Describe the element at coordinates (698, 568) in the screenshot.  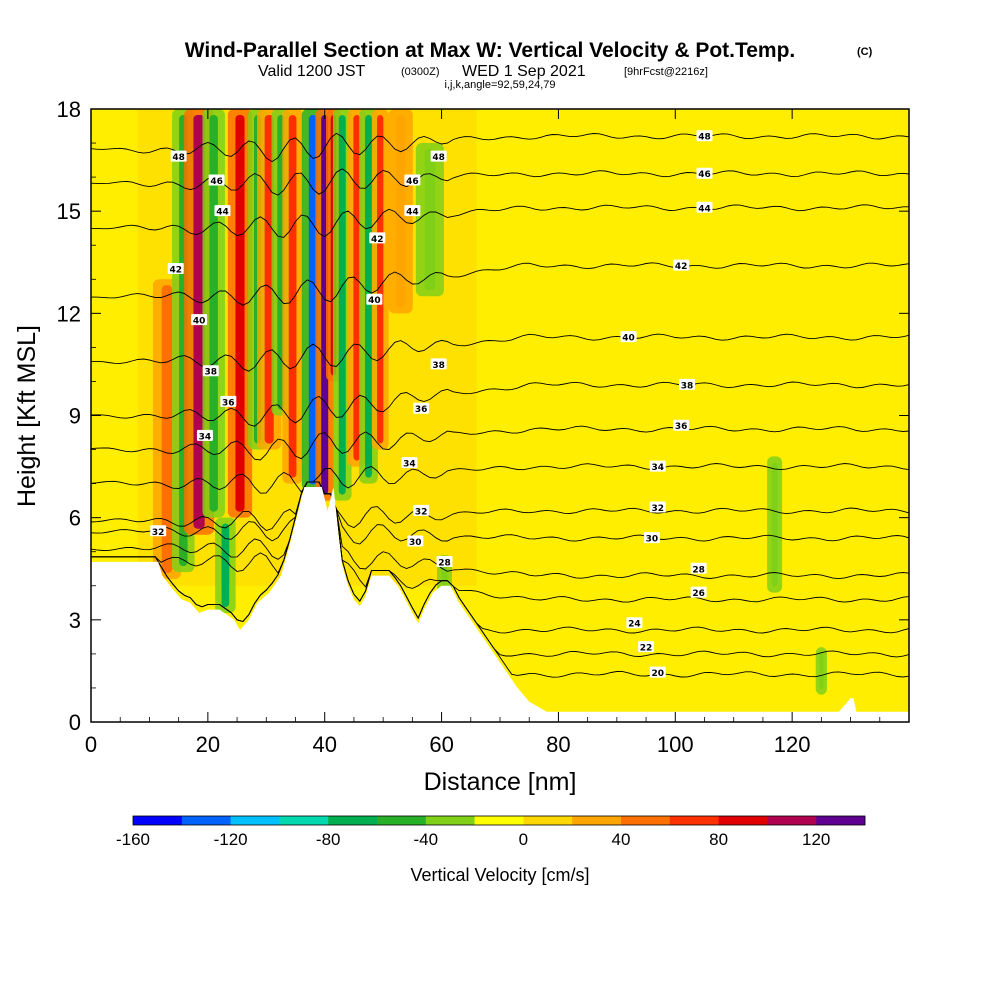
I see `theta-label-28: 28` at that location.